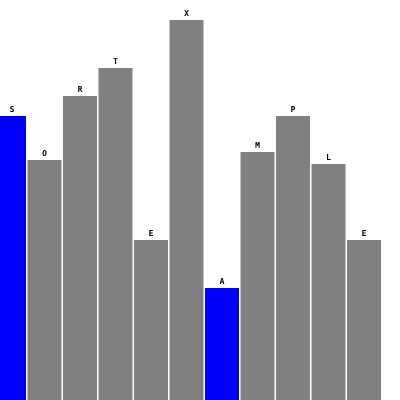  What do you see at coordinates (44, 153) in the screenshot?
I see `bar-label-2: O` at bounding box center [44, 153].